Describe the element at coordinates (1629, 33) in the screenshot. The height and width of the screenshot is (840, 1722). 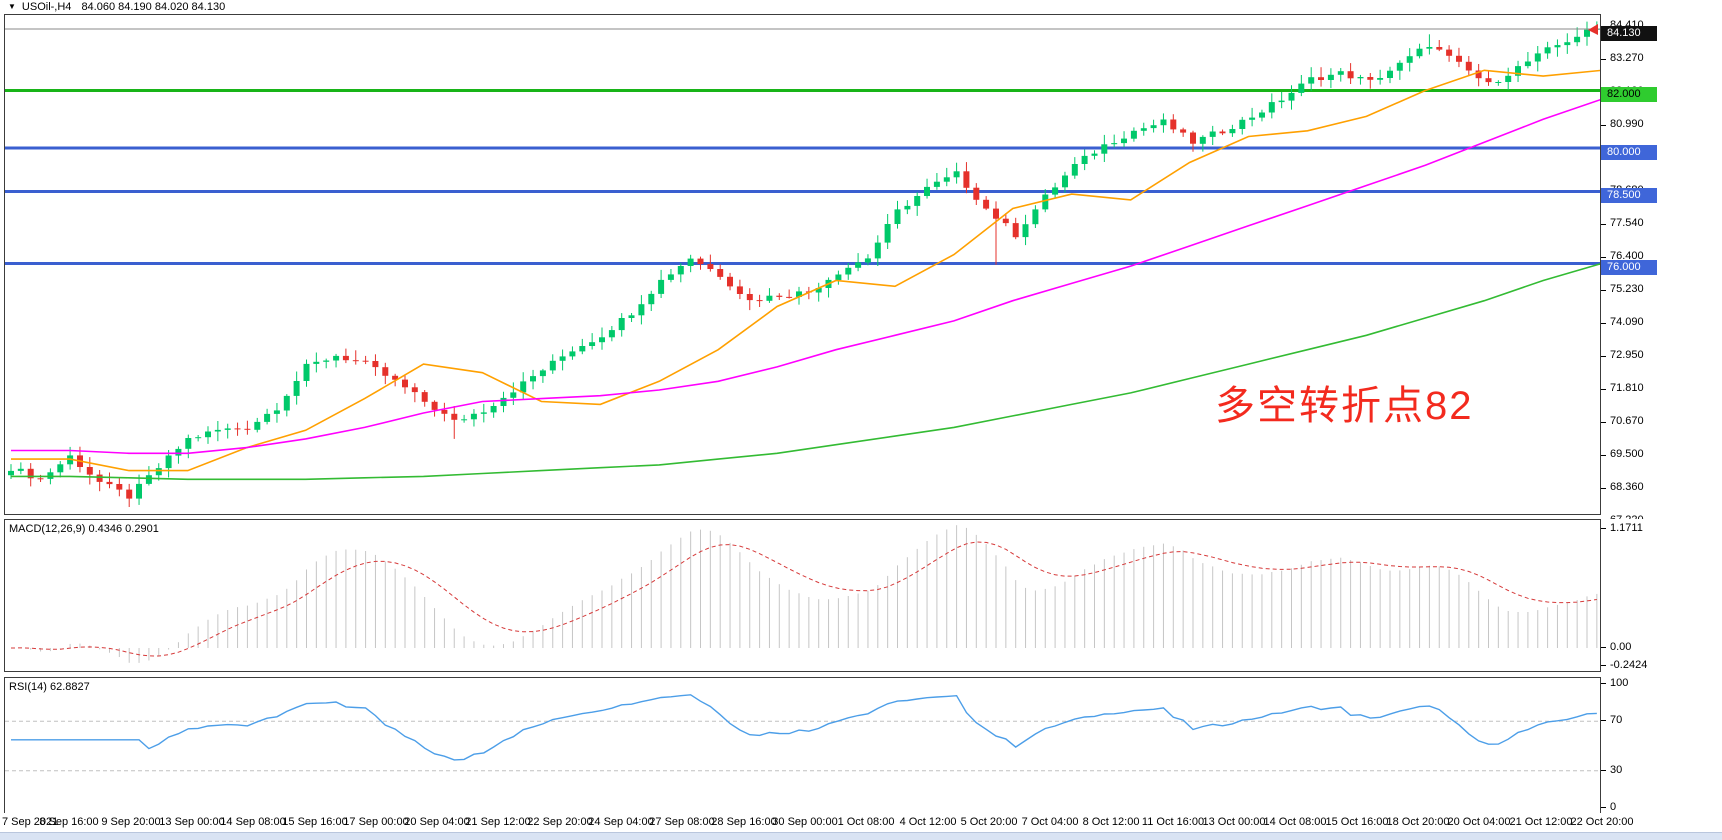
I see `price-level-label-84.130: 84.130` at that location.